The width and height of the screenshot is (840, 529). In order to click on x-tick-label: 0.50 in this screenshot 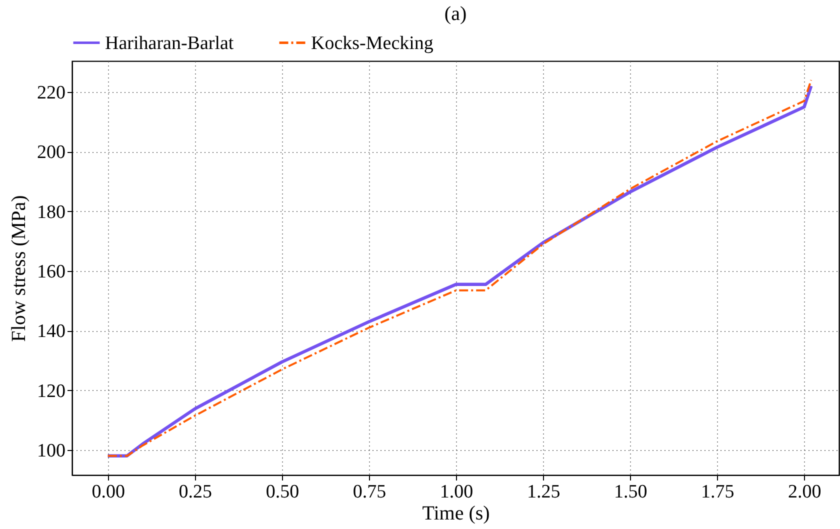, I will do `click(283, 492)`.